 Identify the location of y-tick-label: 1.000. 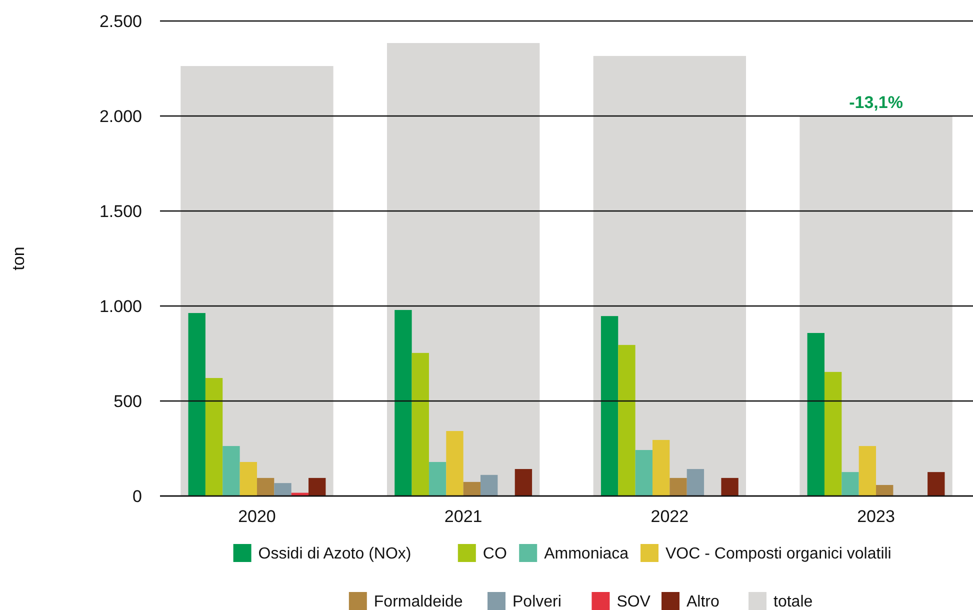
(120, 306).